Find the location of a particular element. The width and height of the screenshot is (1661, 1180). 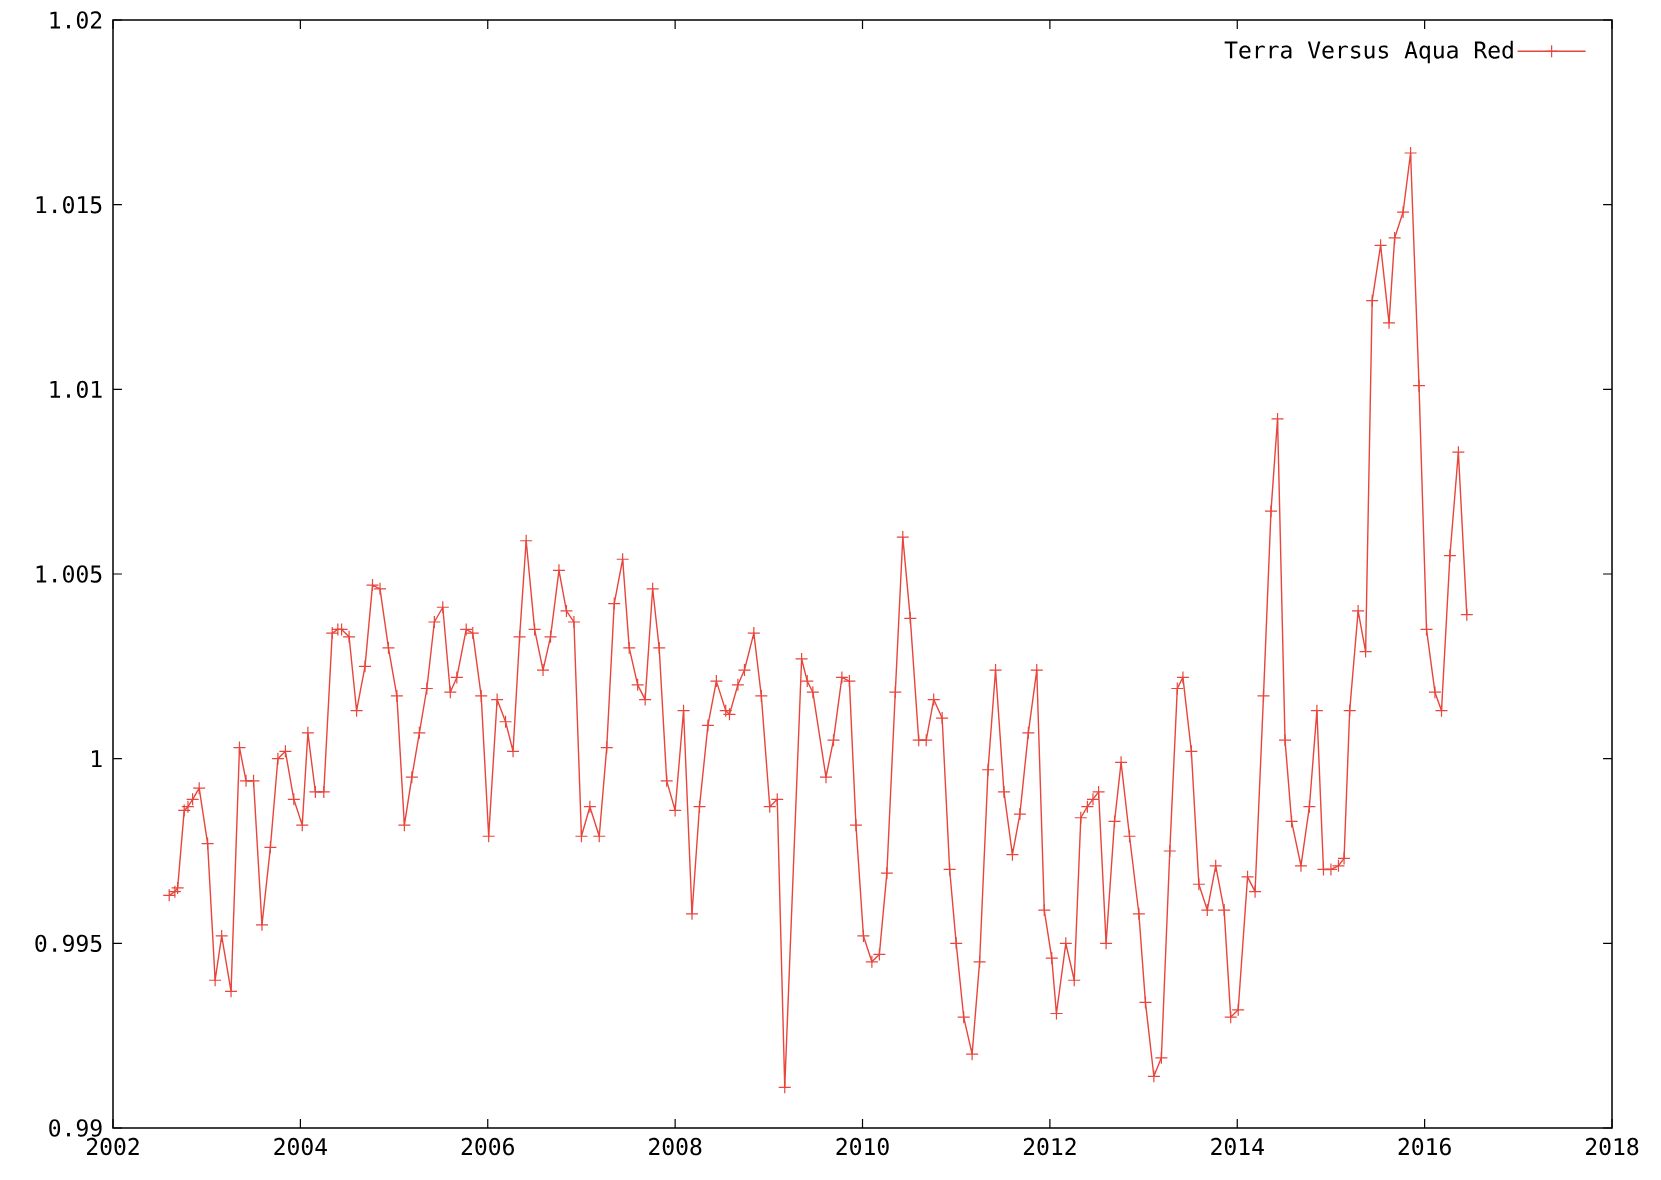

x-tick-label: 2002 is located at coordinates (113, 1146).